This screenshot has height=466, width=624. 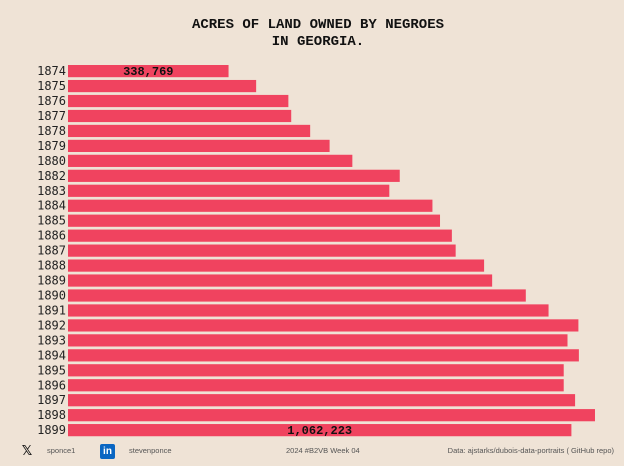 What do you see at coordinates (51, 355) in the screenshot?
I see `year-label: 1894` at bounding box center [51, 355].